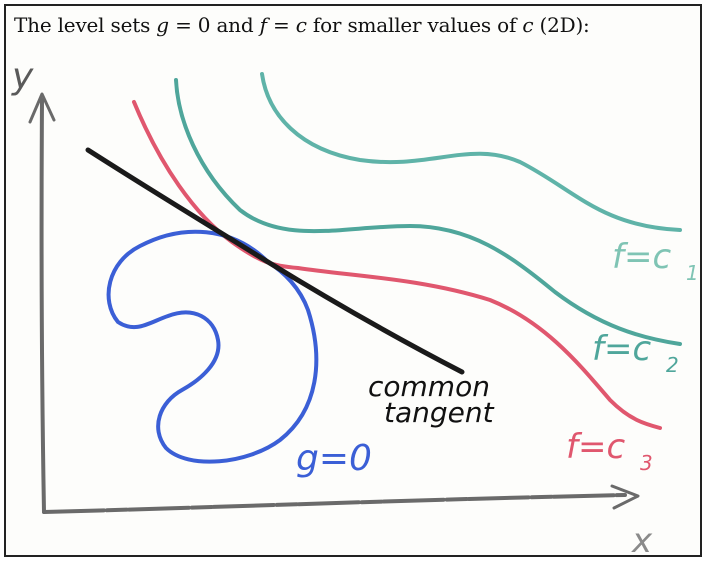 Image resolution: width=708 pixels, height=563 pixels. Describe the element at coordinates (429, 386) in the screenshot. I see `svg-text: common` at that location.